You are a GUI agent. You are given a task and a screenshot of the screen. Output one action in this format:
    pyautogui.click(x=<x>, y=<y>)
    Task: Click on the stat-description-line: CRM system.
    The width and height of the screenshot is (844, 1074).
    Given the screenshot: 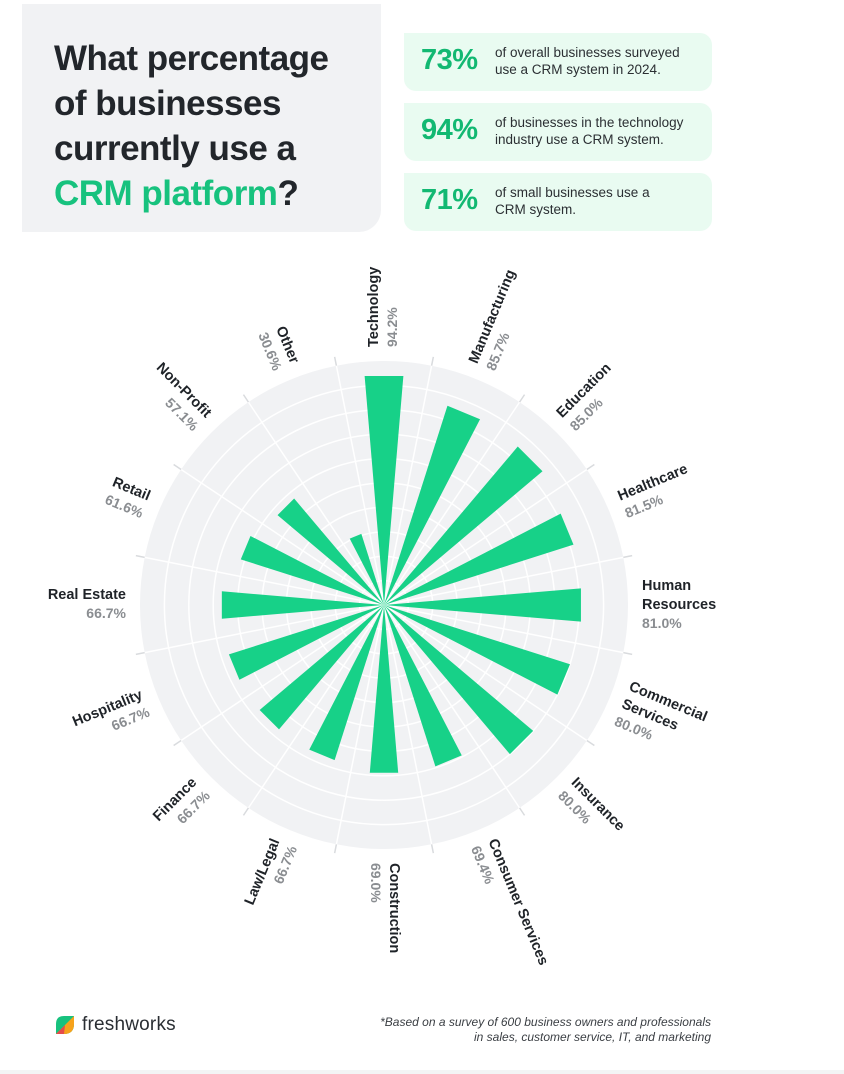 What is the action you would take?
    pyautogui.click(x=601, y=209)
    